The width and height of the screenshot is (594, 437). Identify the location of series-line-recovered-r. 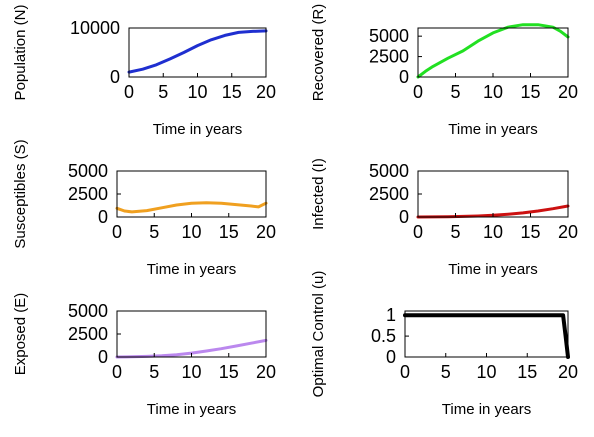
(493, 51).